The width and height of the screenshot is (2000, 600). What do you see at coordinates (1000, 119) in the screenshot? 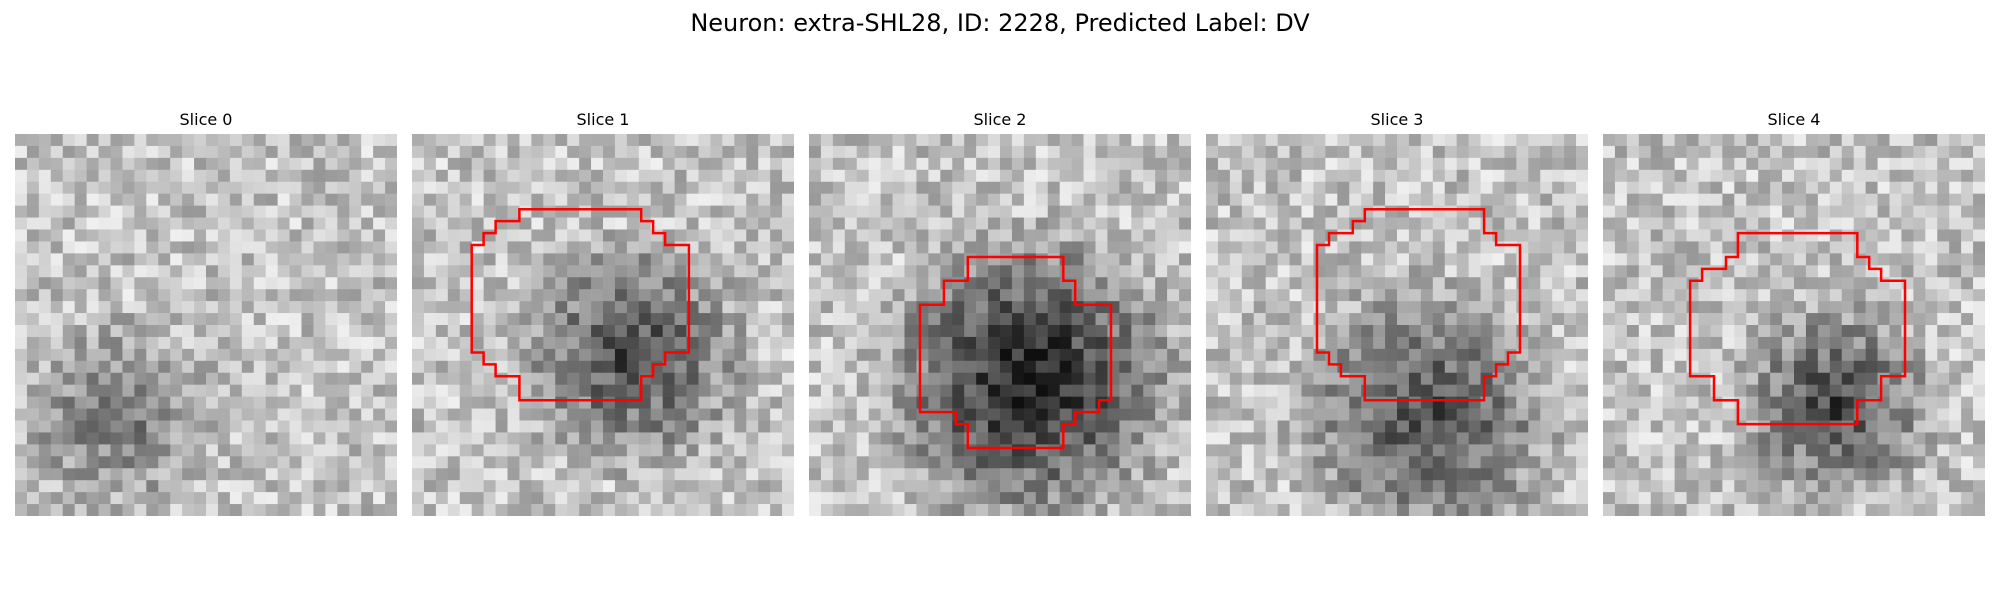
I see `slice-title-2: Slice 2` at bounding box center [1000, 119].